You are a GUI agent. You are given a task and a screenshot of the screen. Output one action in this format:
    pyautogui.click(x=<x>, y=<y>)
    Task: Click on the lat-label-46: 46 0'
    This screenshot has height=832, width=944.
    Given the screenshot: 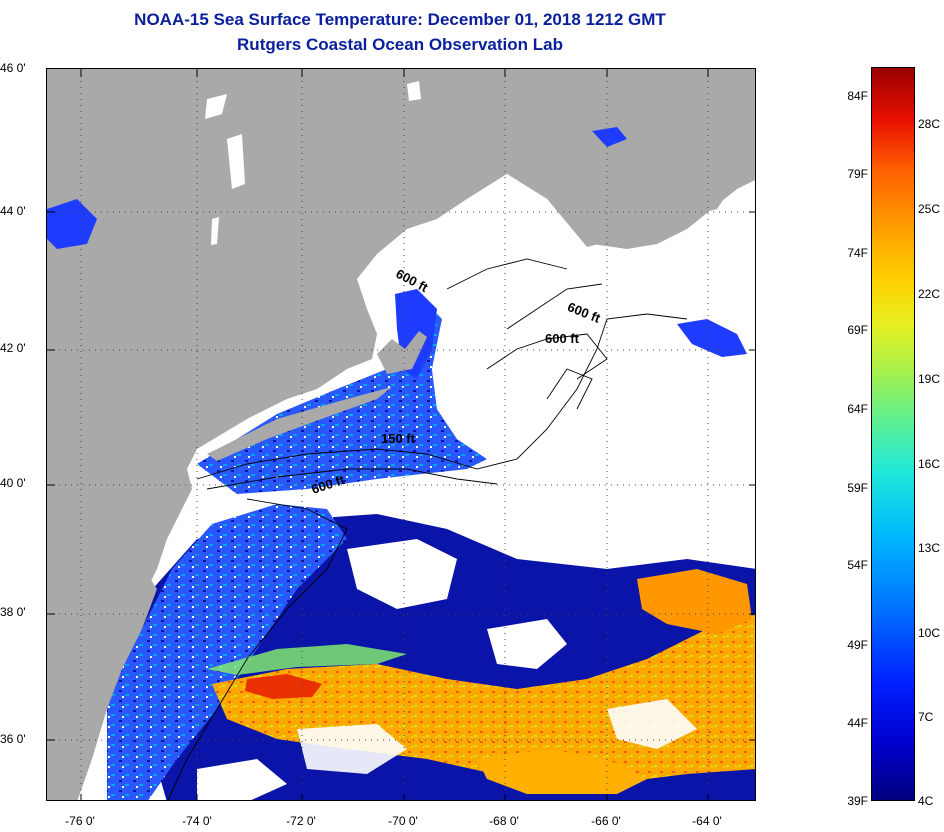 What is the action you would take?
    pyautogui.click(x=13, y=68)
    